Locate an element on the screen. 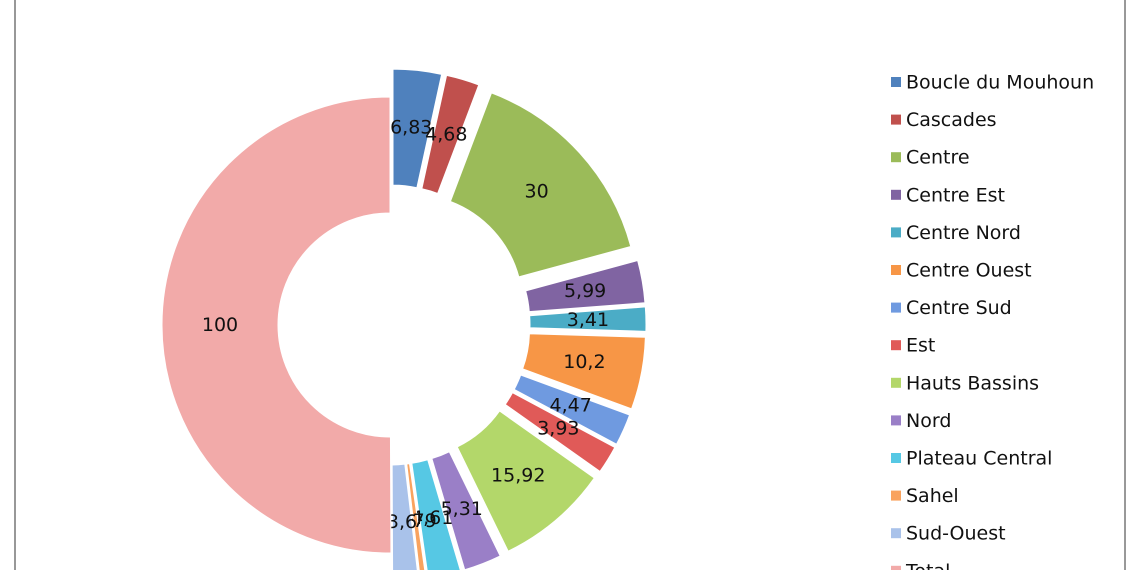  legend-label: Cascades is located at coordinates (951, 120).